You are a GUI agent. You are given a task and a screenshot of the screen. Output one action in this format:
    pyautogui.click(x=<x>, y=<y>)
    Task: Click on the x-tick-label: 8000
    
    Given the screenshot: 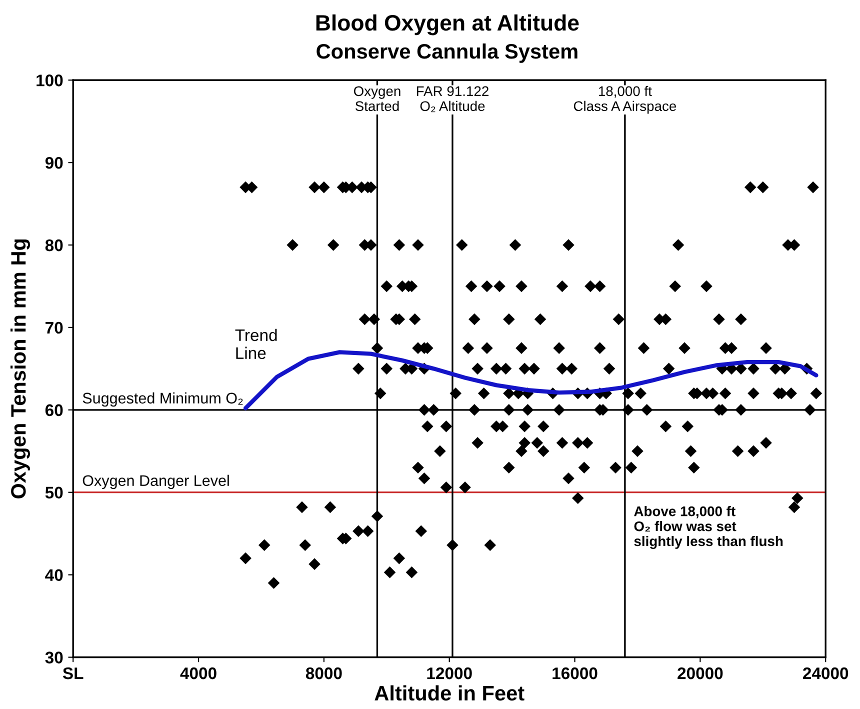 What is the action you would take?
    pyautogui.click(x=324, y=673)
    